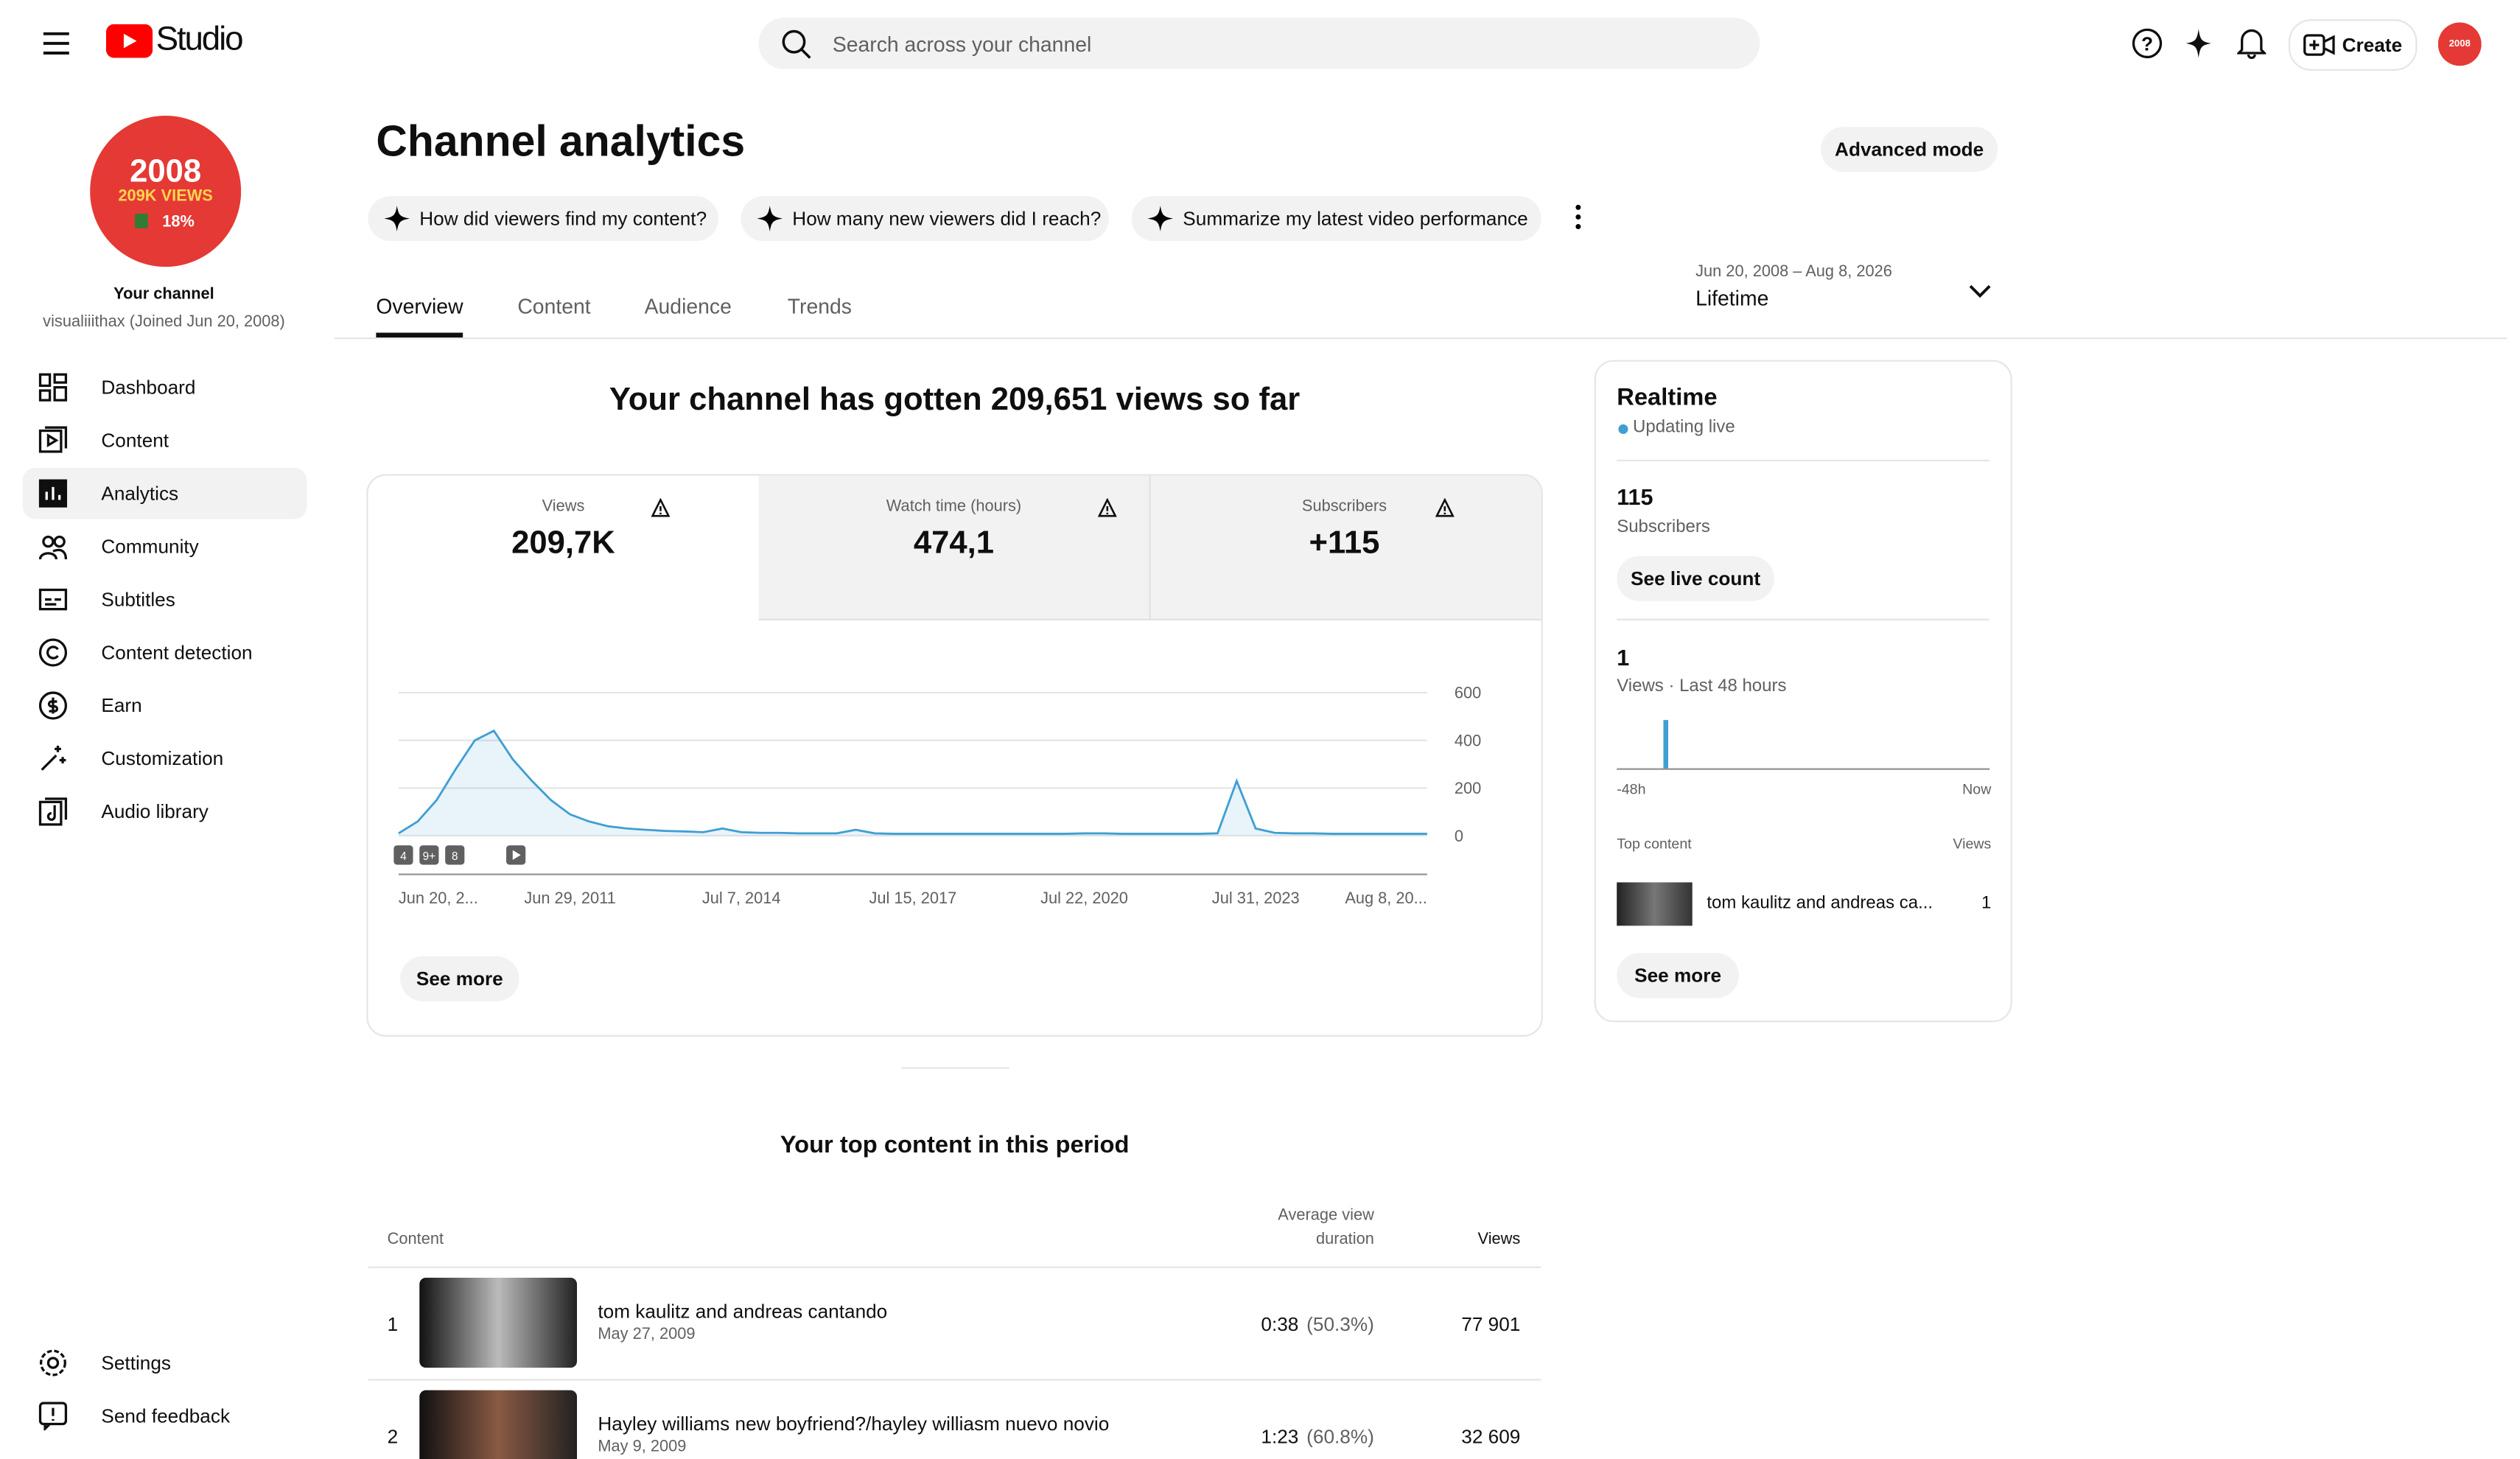  I want to click on create-button: Create, so click(2353, 45).